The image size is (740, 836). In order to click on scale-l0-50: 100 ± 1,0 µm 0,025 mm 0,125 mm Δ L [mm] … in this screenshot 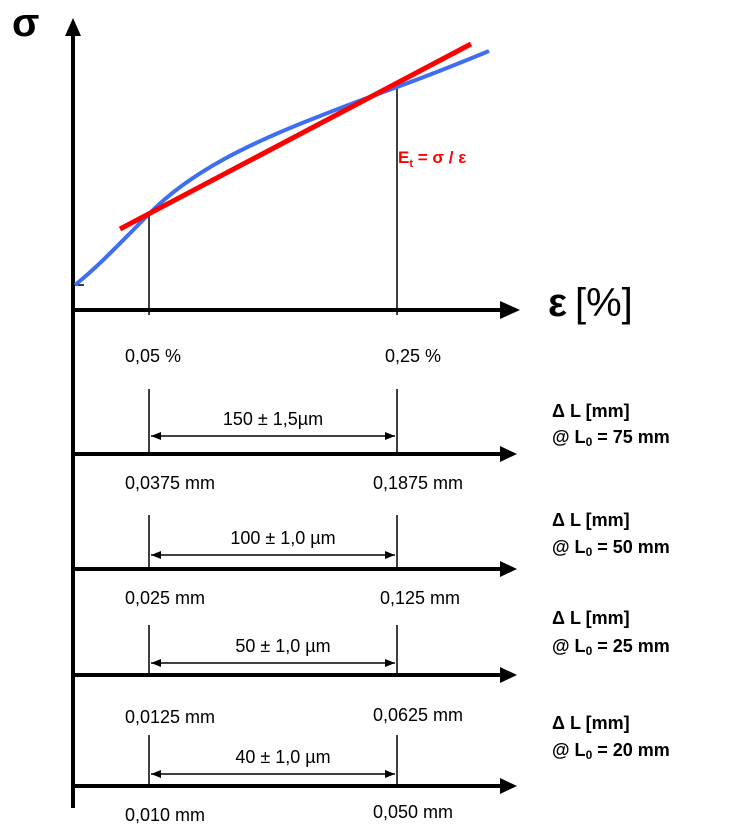, I will do `click(371, 559)`.